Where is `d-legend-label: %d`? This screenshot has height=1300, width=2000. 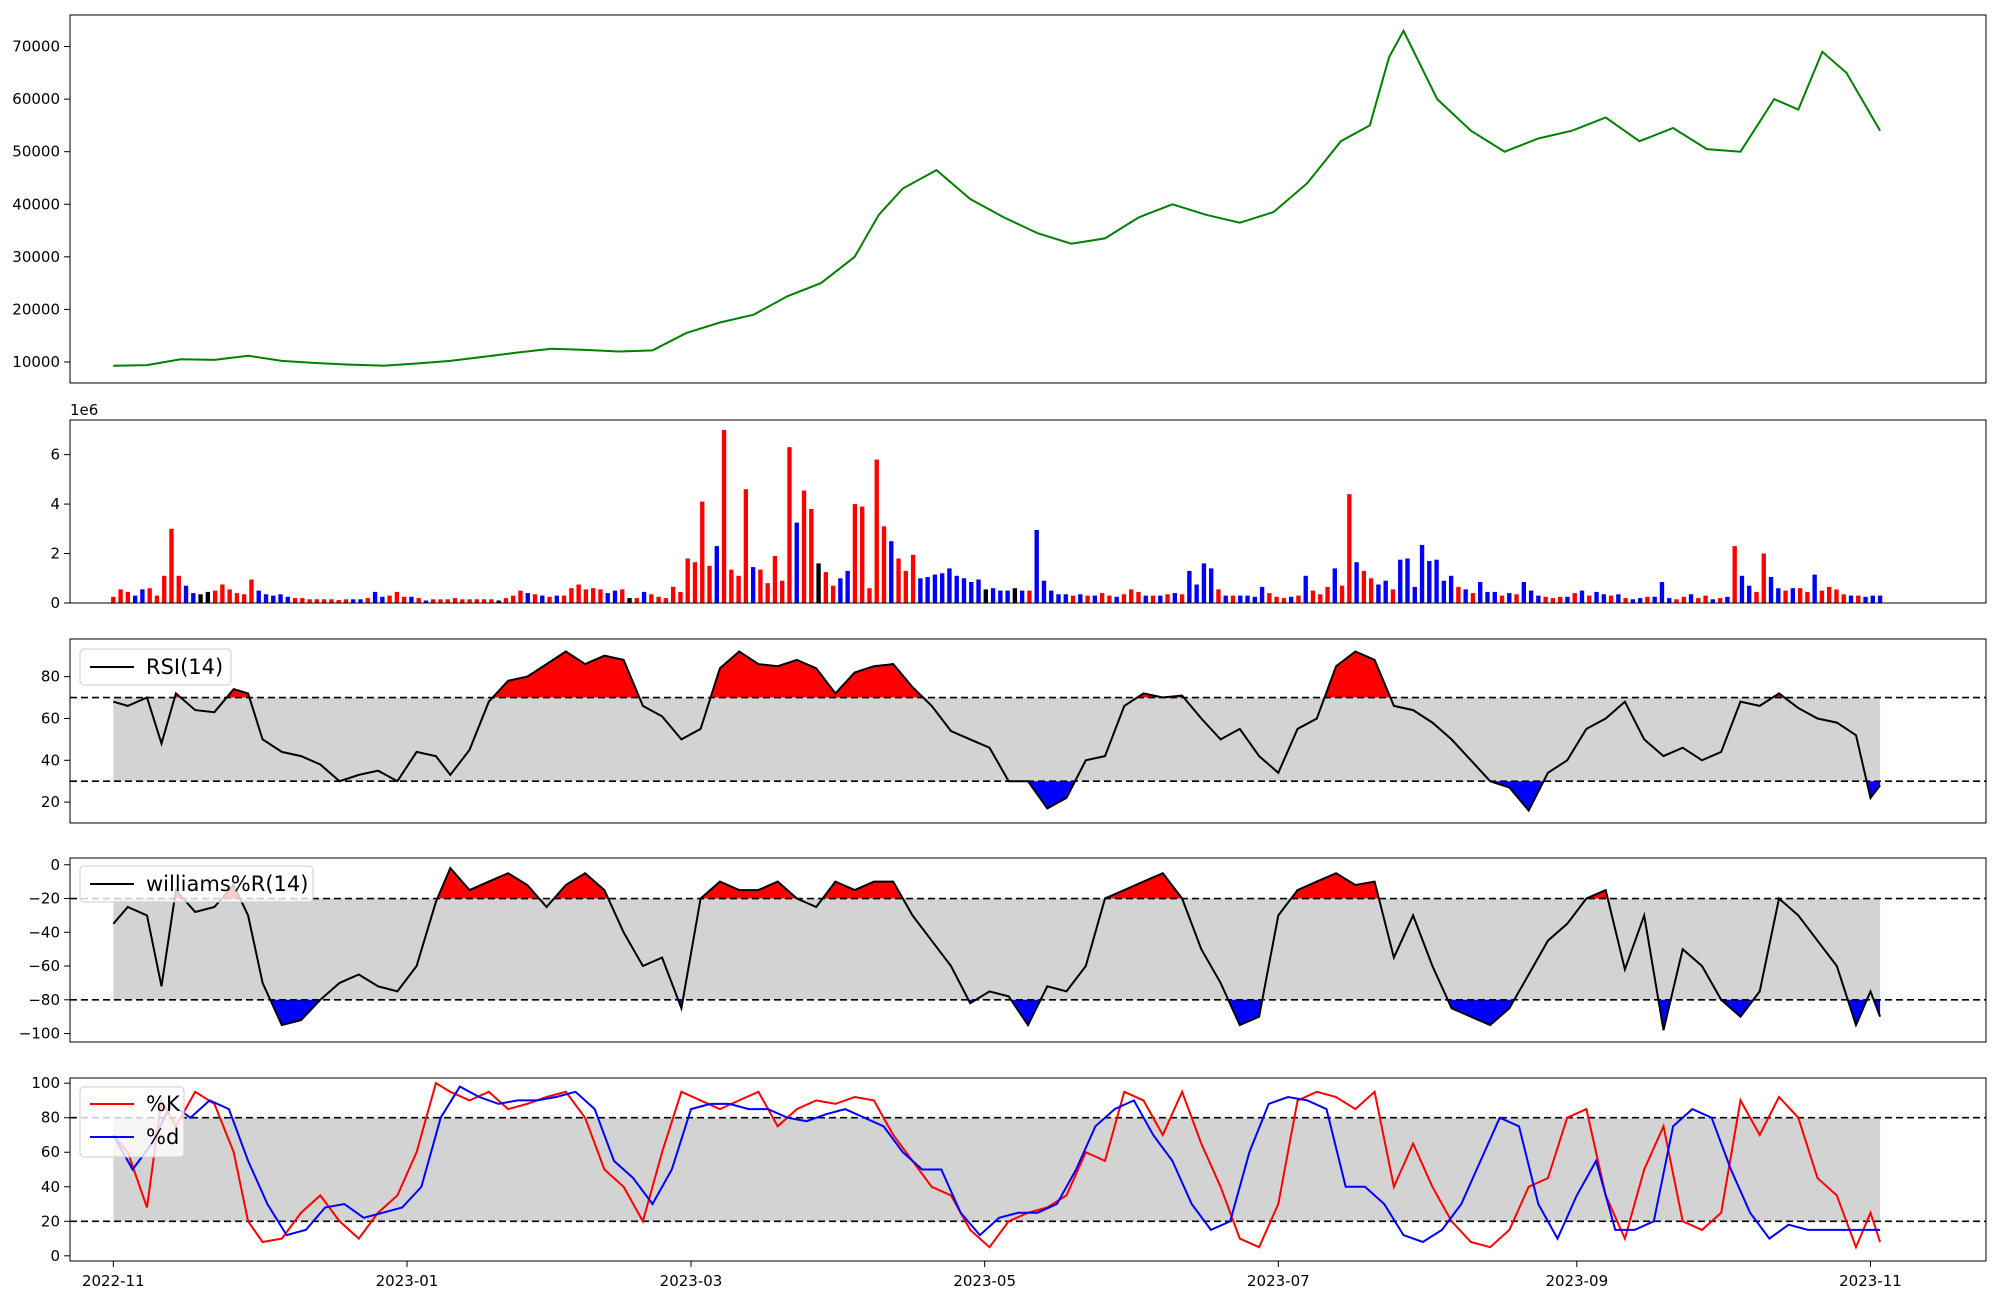
d-legend-label: %d is located at coordinates (162, 1137).